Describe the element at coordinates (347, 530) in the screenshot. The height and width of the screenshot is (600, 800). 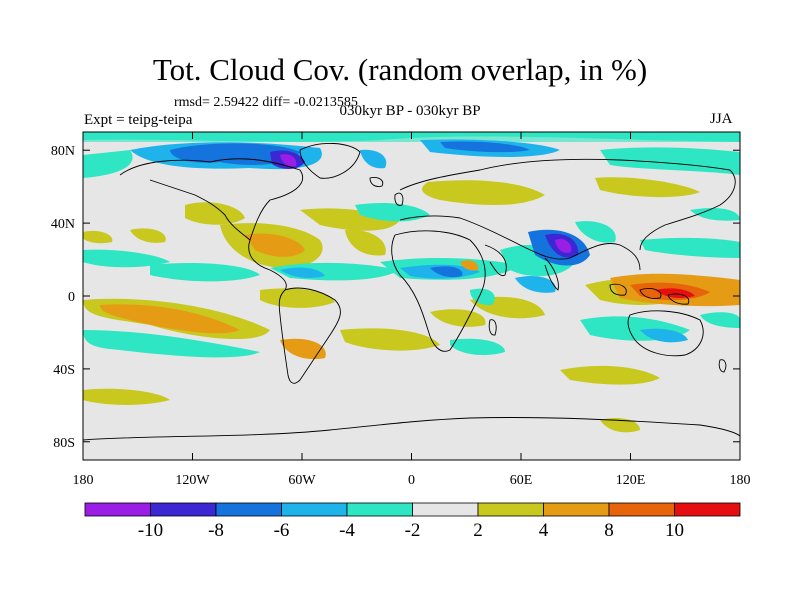
I see `colorbar-label: -4` at that location.